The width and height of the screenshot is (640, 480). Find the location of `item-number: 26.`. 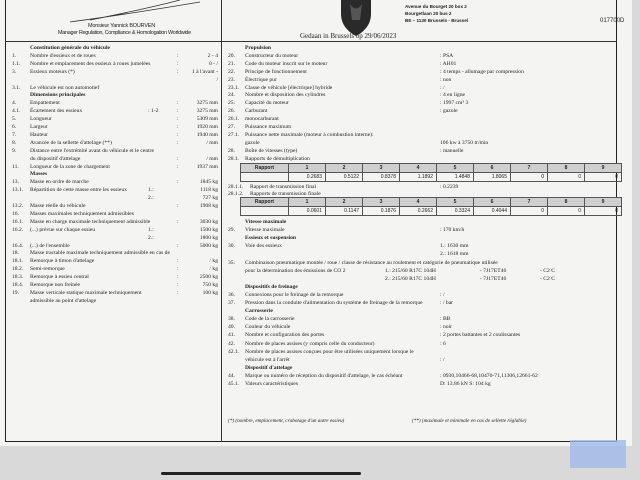

item-number: 26. is located at coordinates (231, 111).